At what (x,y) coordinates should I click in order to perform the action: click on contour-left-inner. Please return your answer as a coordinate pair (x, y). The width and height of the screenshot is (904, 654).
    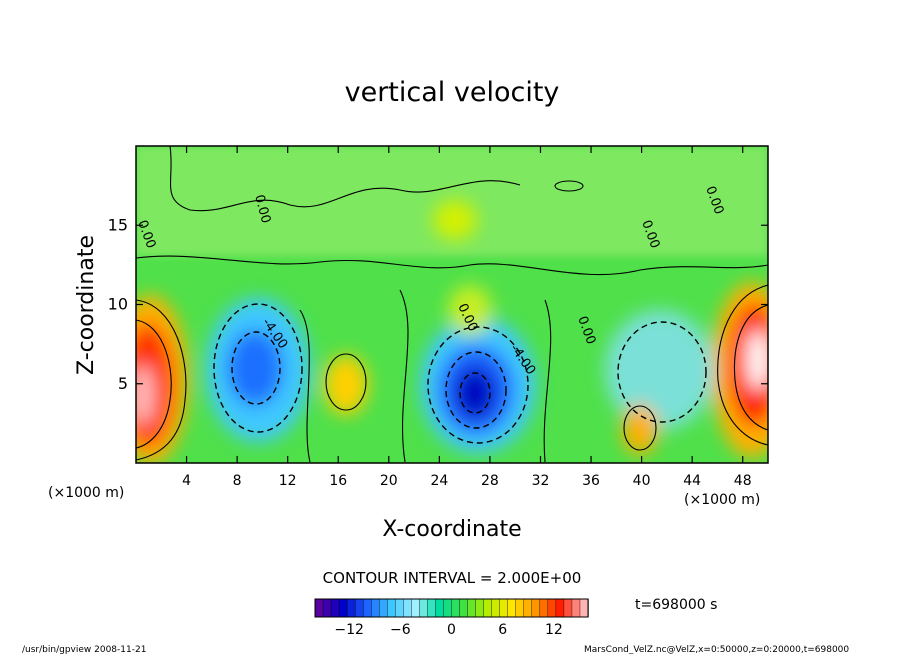
    Looking at the image, I should click on (154, 384).